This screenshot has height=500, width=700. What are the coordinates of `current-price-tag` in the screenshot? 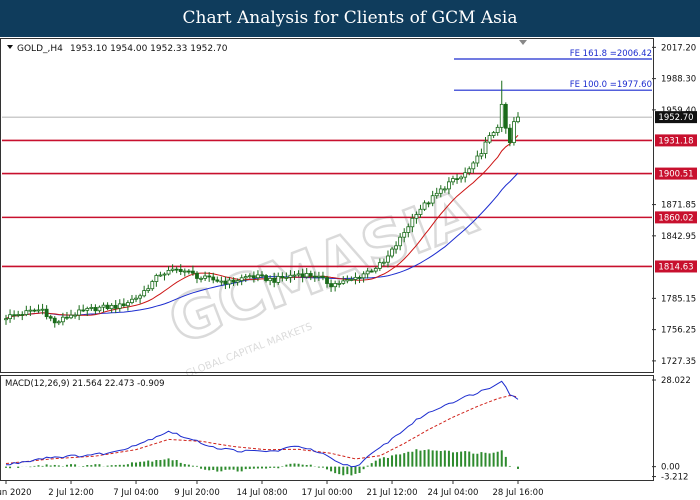 It's located at (676, 117).